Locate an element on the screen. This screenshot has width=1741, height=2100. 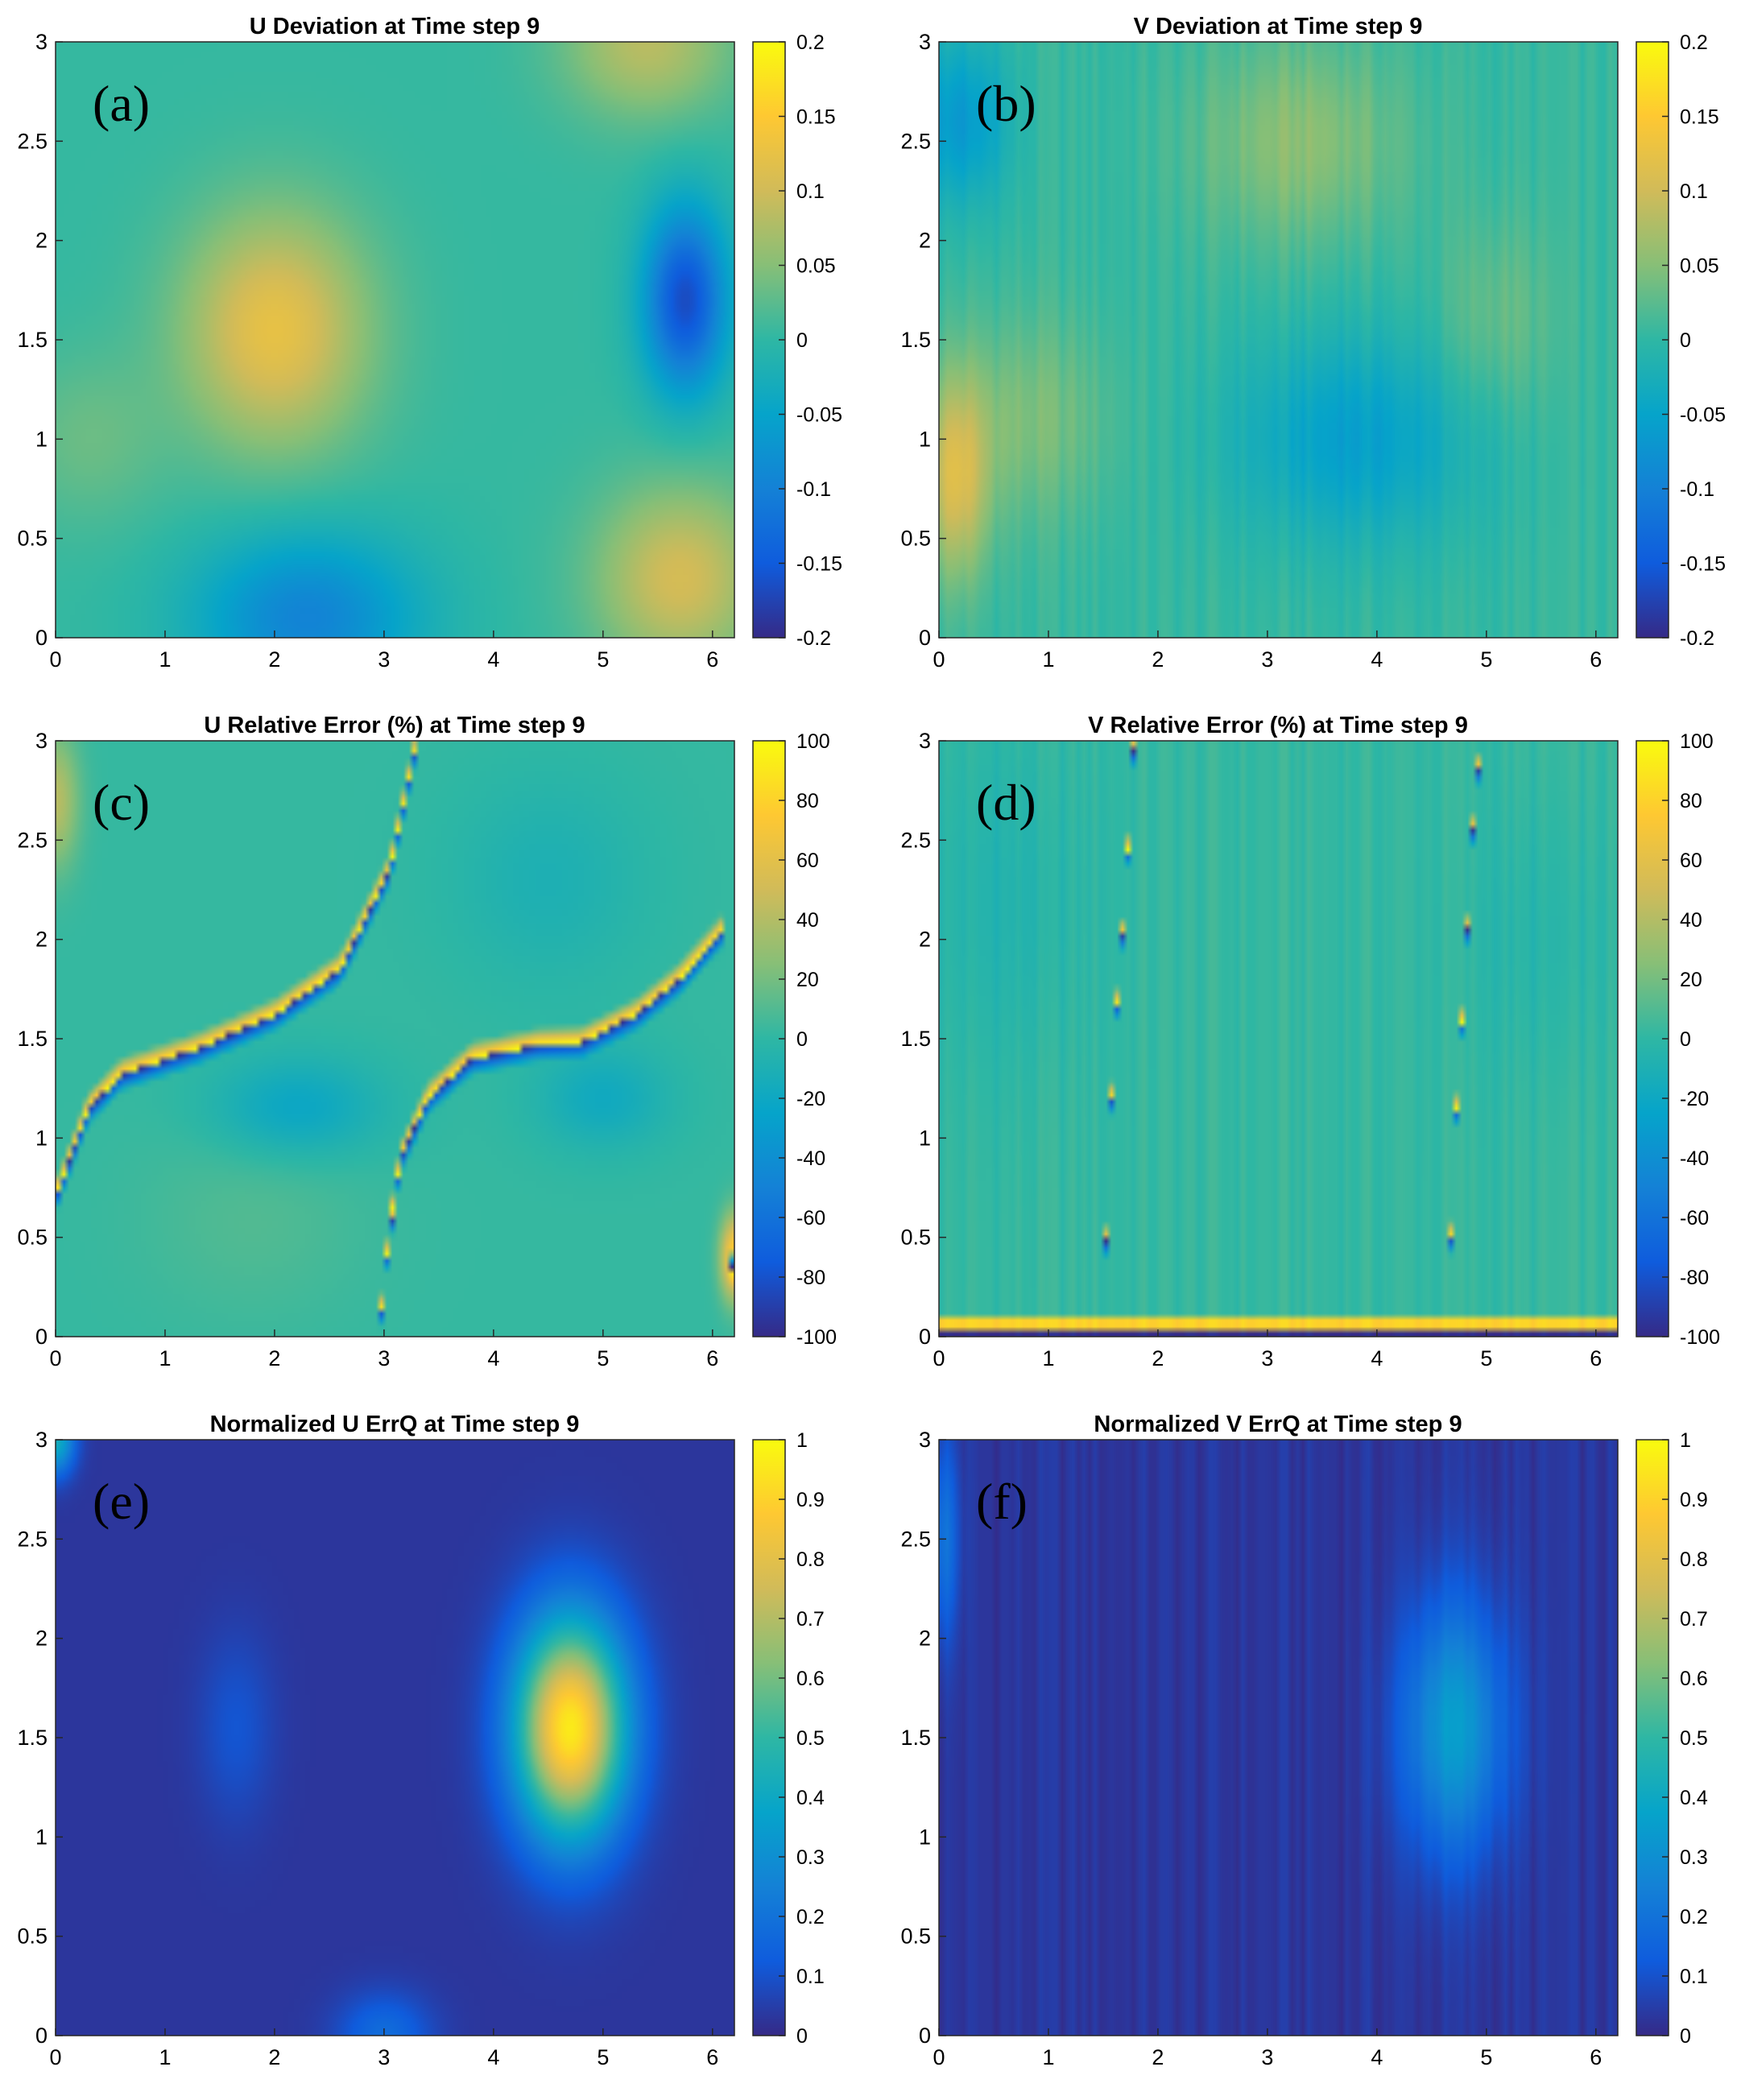
heatmap-a is located at coordinates (395, 340).